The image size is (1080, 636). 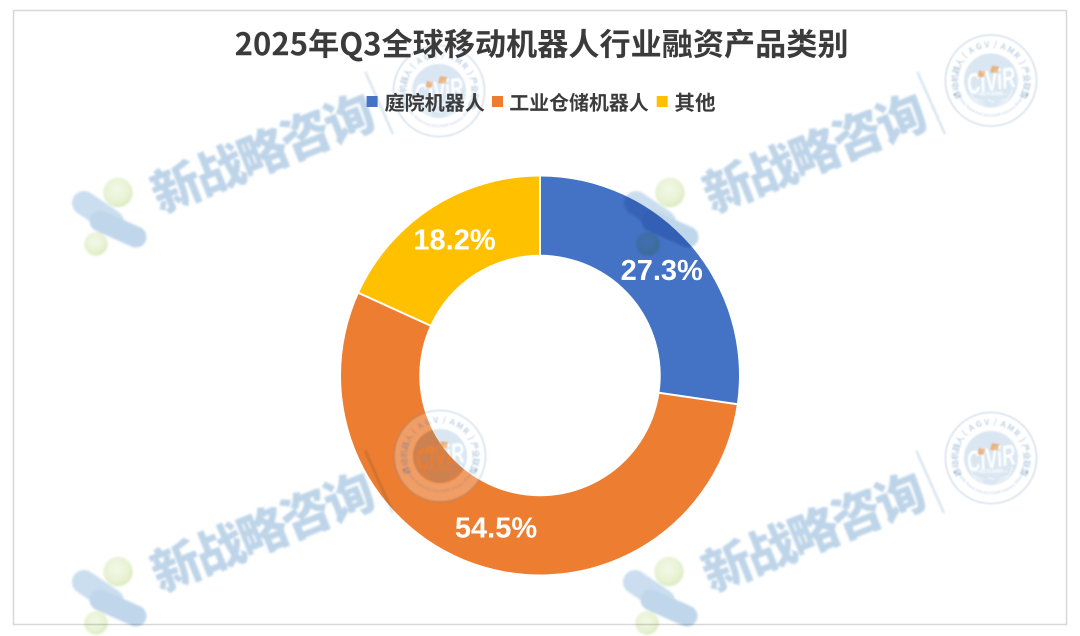 I want to click on svg-text: 27.3%, so click(x=662, y=271).